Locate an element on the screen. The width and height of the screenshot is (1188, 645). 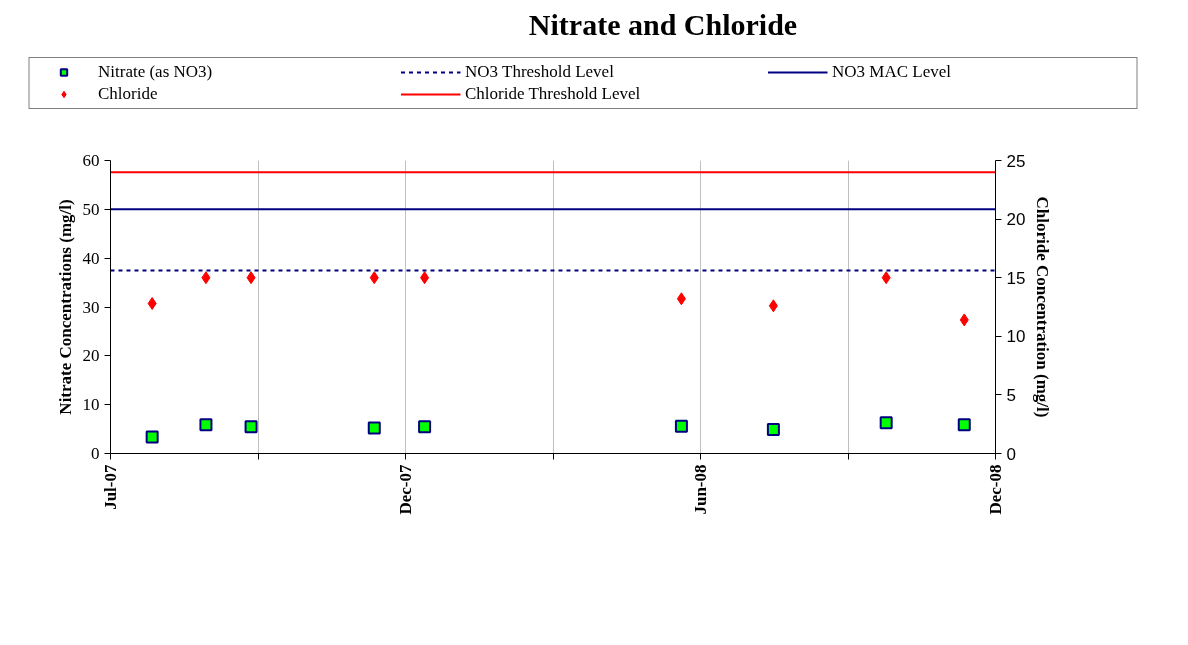
y-tick-label: 10 is located at coordinates (91, 405).